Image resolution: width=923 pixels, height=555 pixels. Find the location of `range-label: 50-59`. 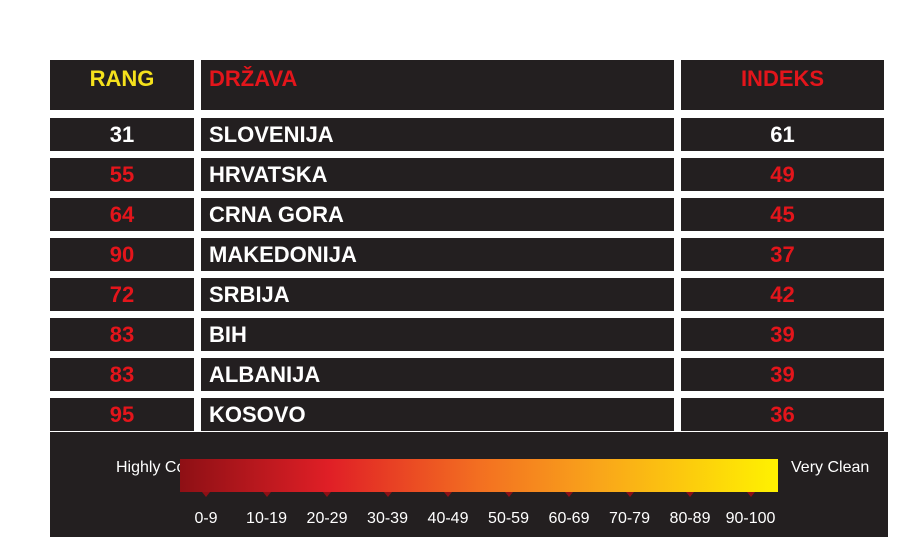

range-label: 50-59 is located at coordinates (508, 518).